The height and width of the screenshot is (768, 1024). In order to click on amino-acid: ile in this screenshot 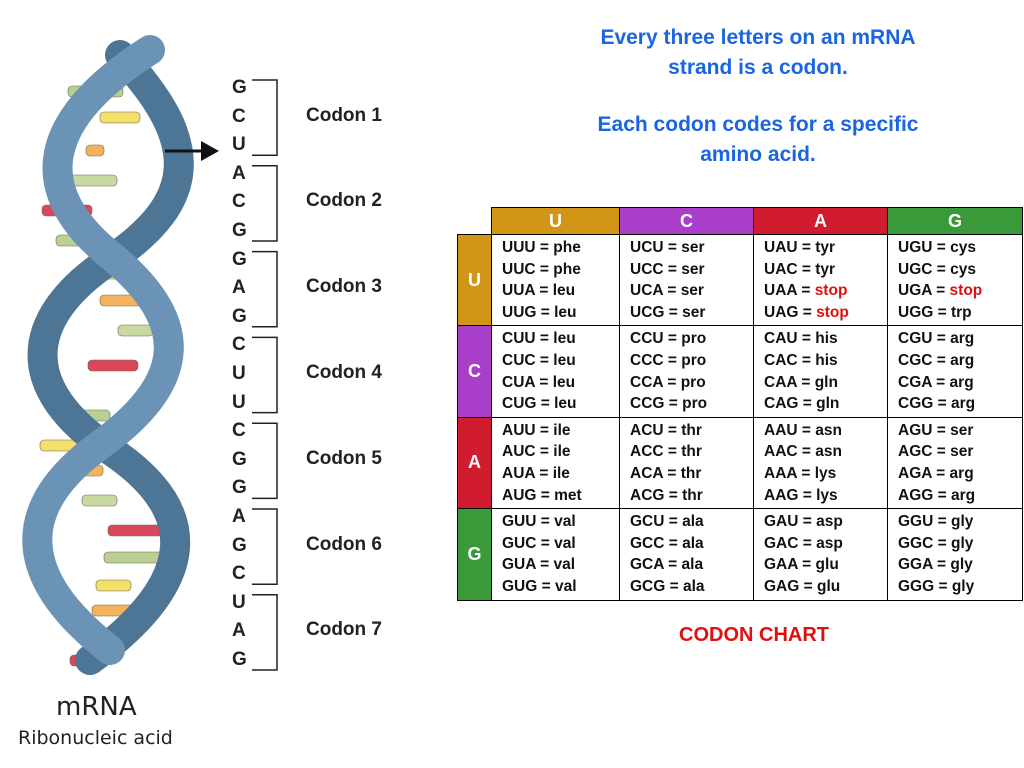, I will do `click(561, 473)`.